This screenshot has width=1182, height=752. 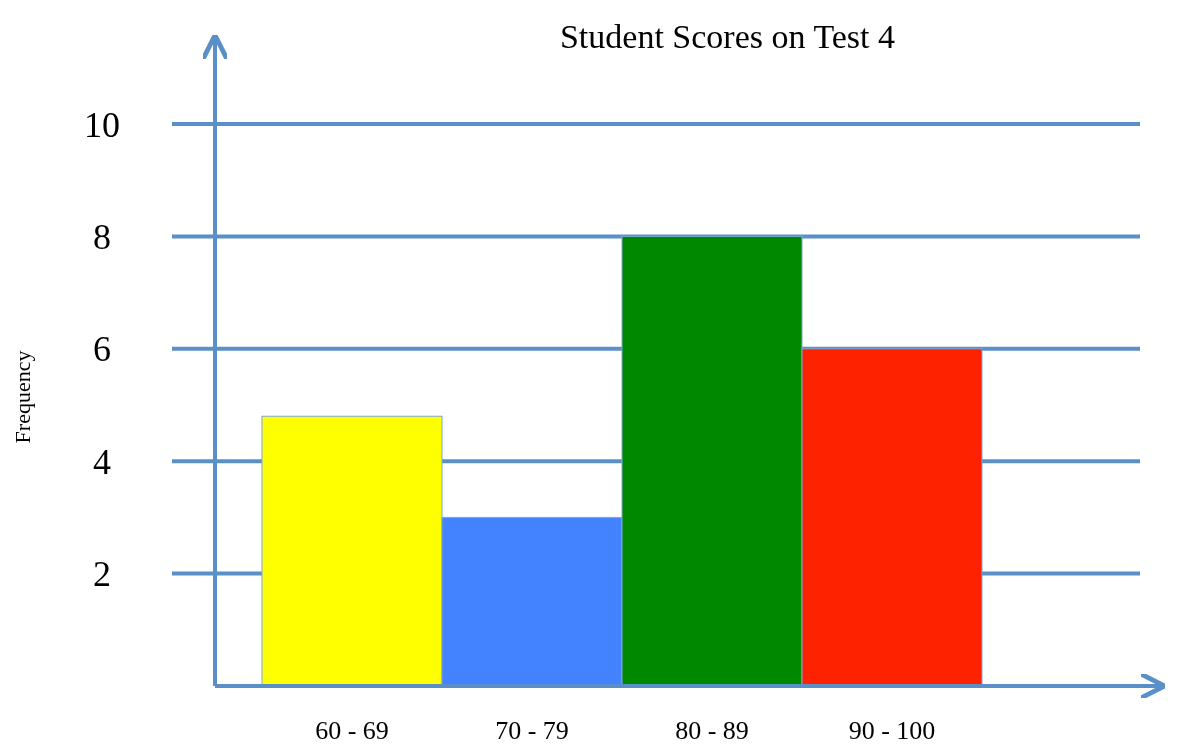 I want to click on x-tick-label: 80 - 89, so click(x=712, y=731).